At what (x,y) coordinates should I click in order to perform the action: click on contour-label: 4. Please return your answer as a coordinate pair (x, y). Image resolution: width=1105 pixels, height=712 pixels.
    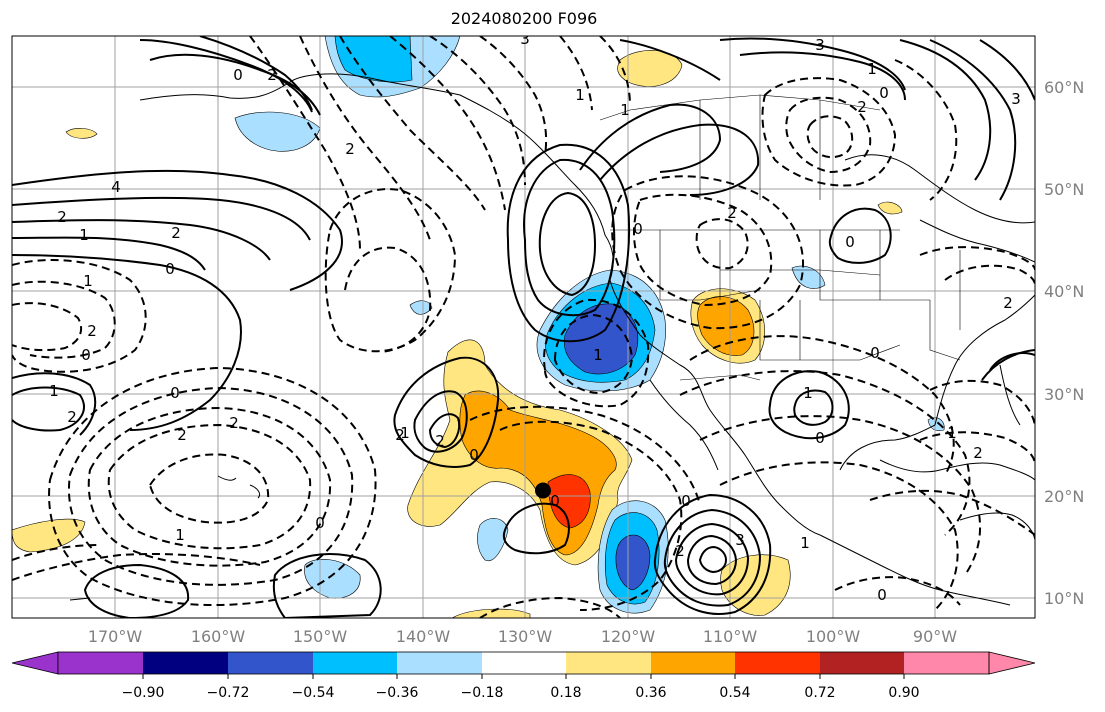
    Looking at the image, I should click on (116, 187).